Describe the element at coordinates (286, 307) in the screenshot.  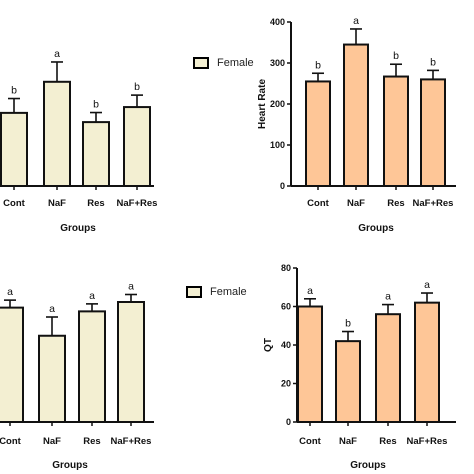
I see `y-tick-label: 60` at that location.